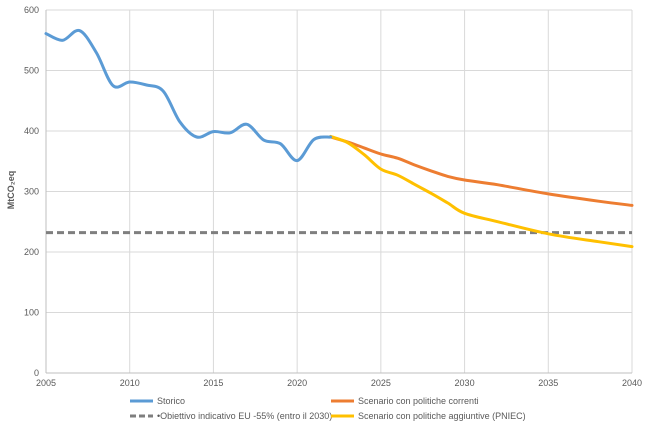 The height and width of the screenshot is (432, 650). Describe the element at coordinates (465, 383) in the screenshot. I see `x-tick-label: 2030` at that location.